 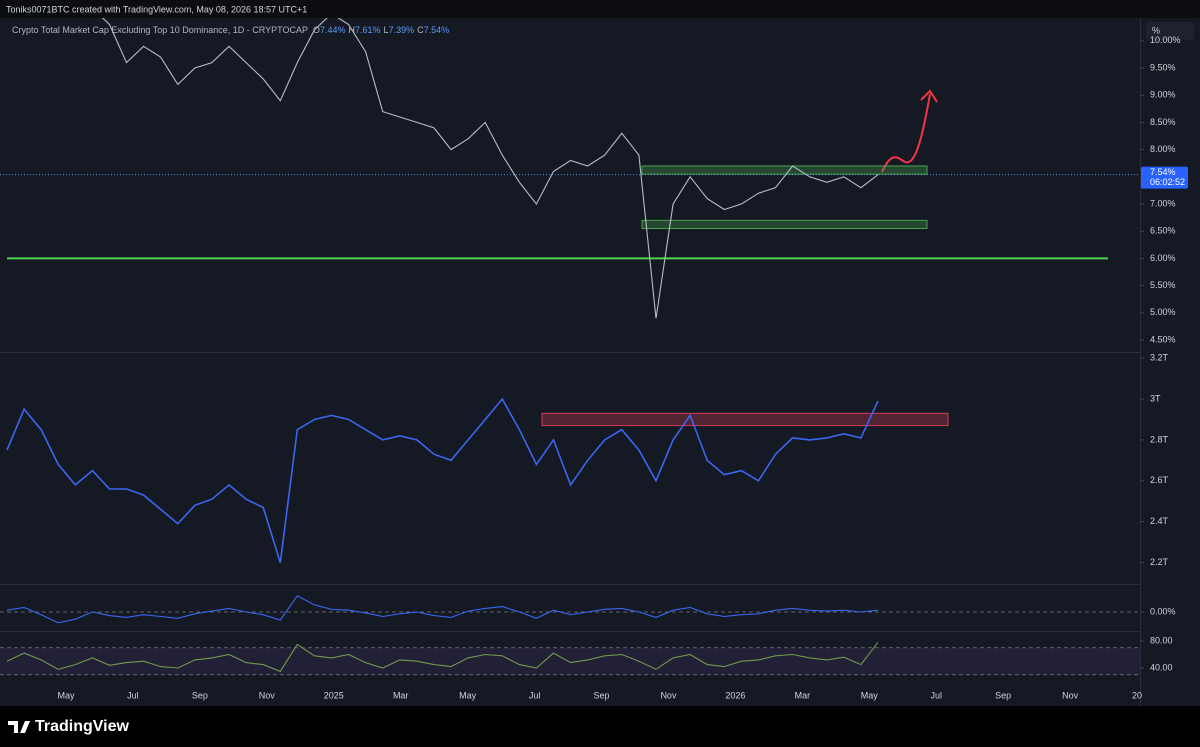 What do you see at coordinates (82, 726) in the screenshot?
I see `brand-name: TradingView` at bounding box center [82, 726].